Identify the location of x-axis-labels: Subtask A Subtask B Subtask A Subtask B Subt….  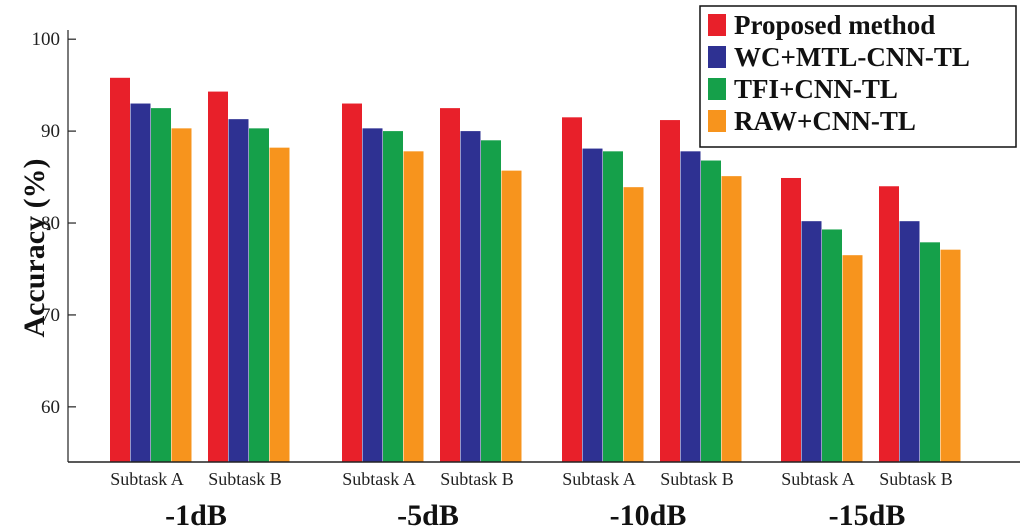
(531, 500).